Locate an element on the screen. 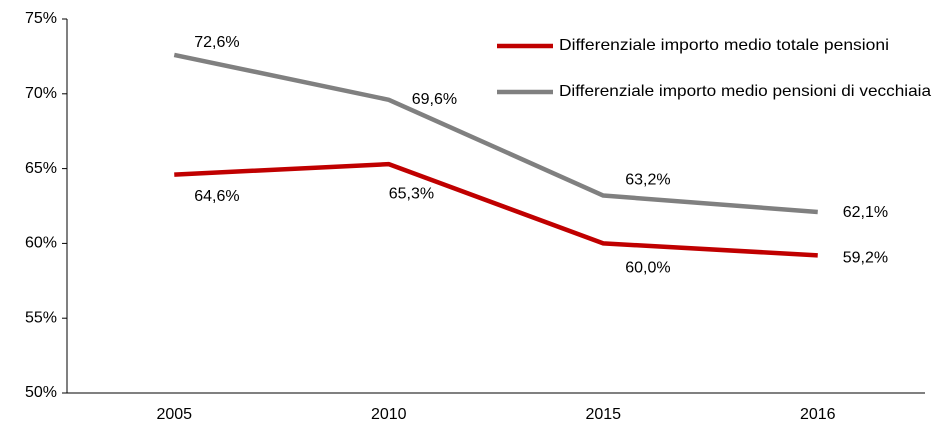 Image resolution: width=943 pixels, height=427 pixels. data-label: 72,6% is located at coordinates (216, 42).